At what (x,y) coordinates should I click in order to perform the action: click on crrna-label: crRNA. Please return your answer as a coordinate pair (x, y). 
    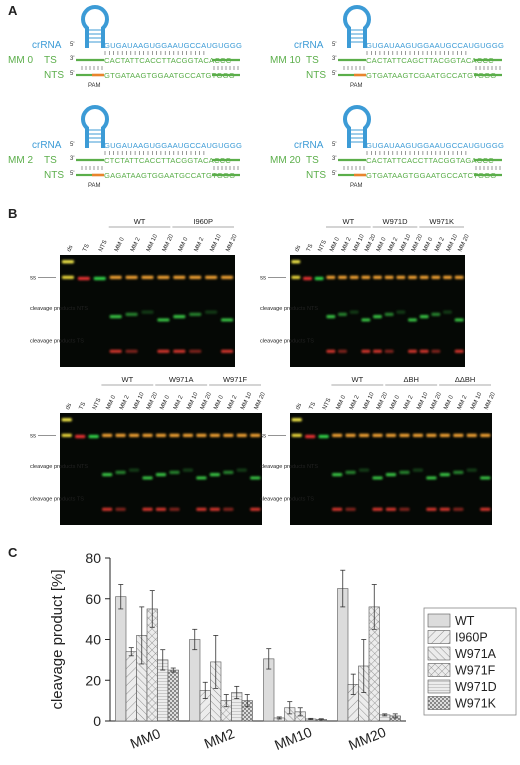
    Looking at the image, I should click on (309, 145).